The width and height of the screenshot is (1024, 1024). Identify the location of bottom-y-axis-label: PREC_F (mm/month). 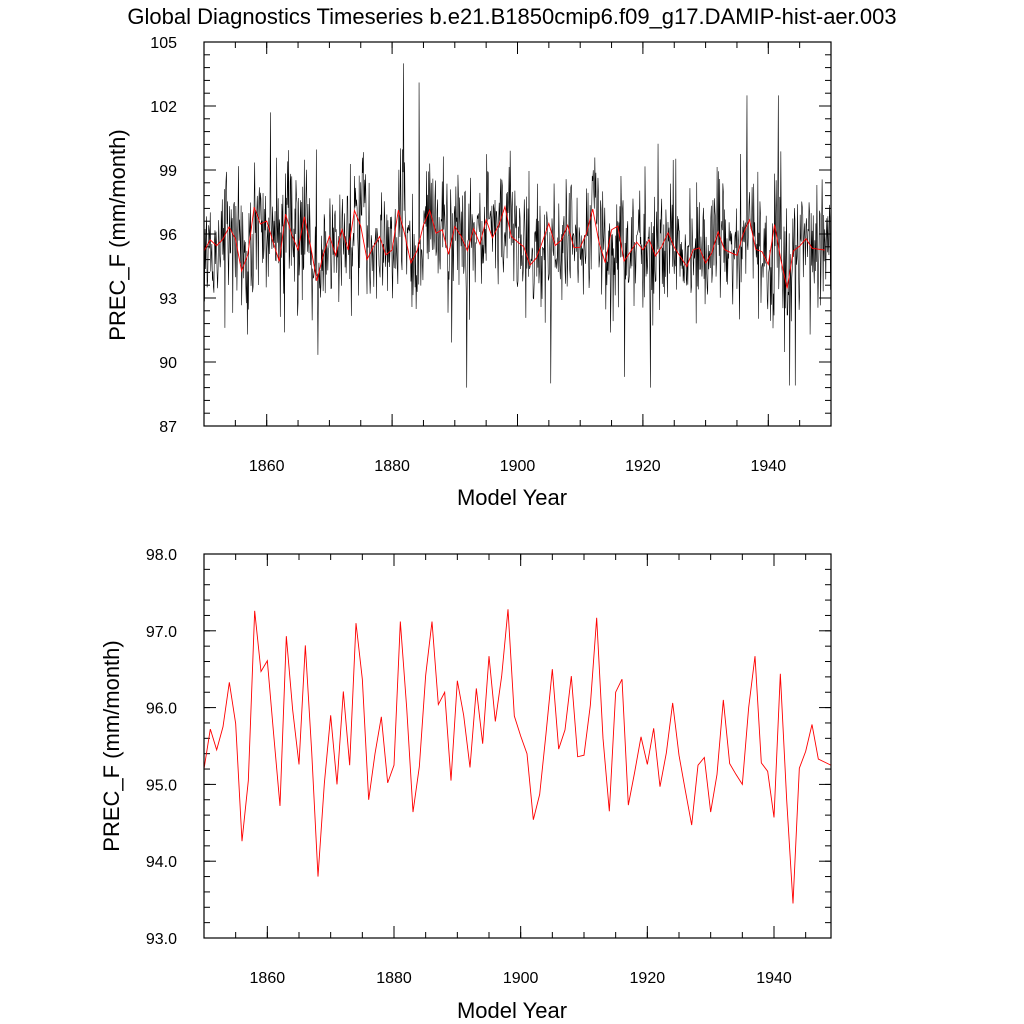
(111, 745).